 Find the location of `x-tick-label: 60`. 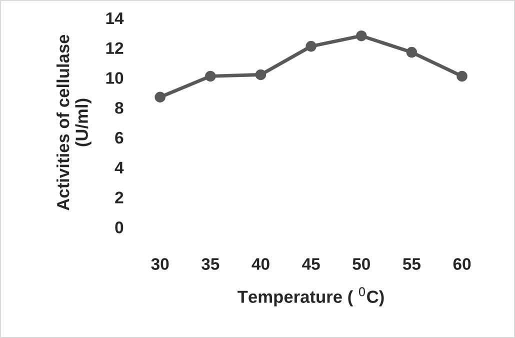

x-tick-label: 60 is located at coordinates (462, 264).